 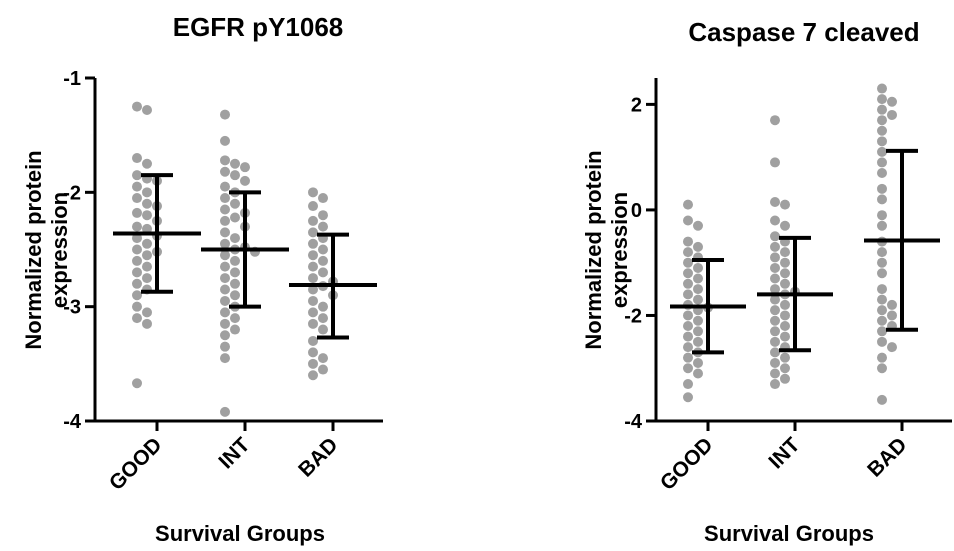 I want to click on chart-title: Caspase 7 cleaved, so click(x=803, y=32).